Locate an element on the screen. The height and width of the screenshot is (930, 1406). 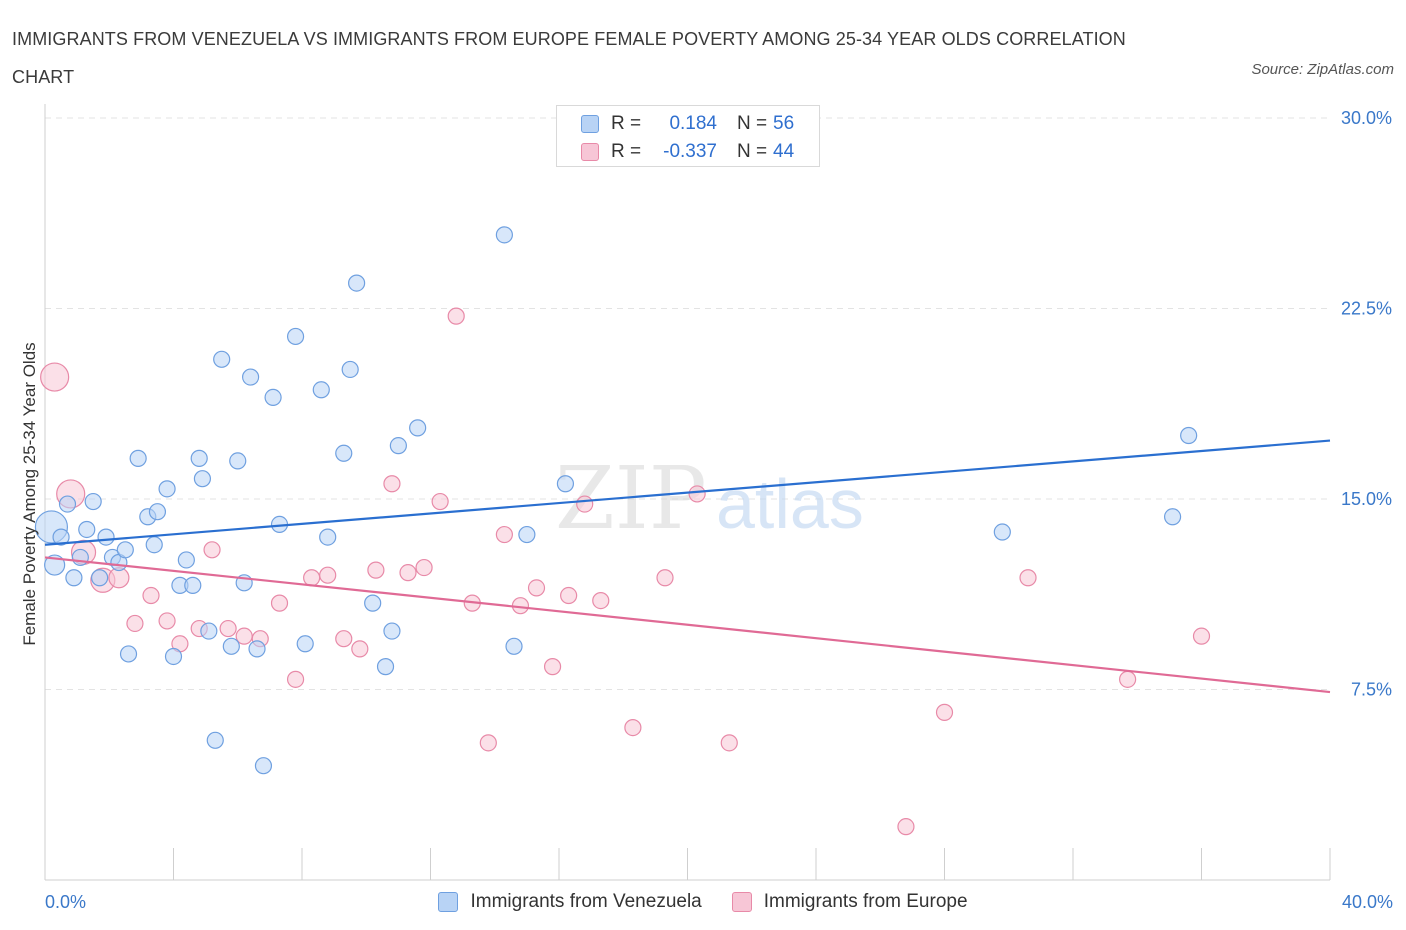
correlation-legend: R = 0.184 N = 56 R = -0.337 N = 44 is located at coordinates (688, 136).